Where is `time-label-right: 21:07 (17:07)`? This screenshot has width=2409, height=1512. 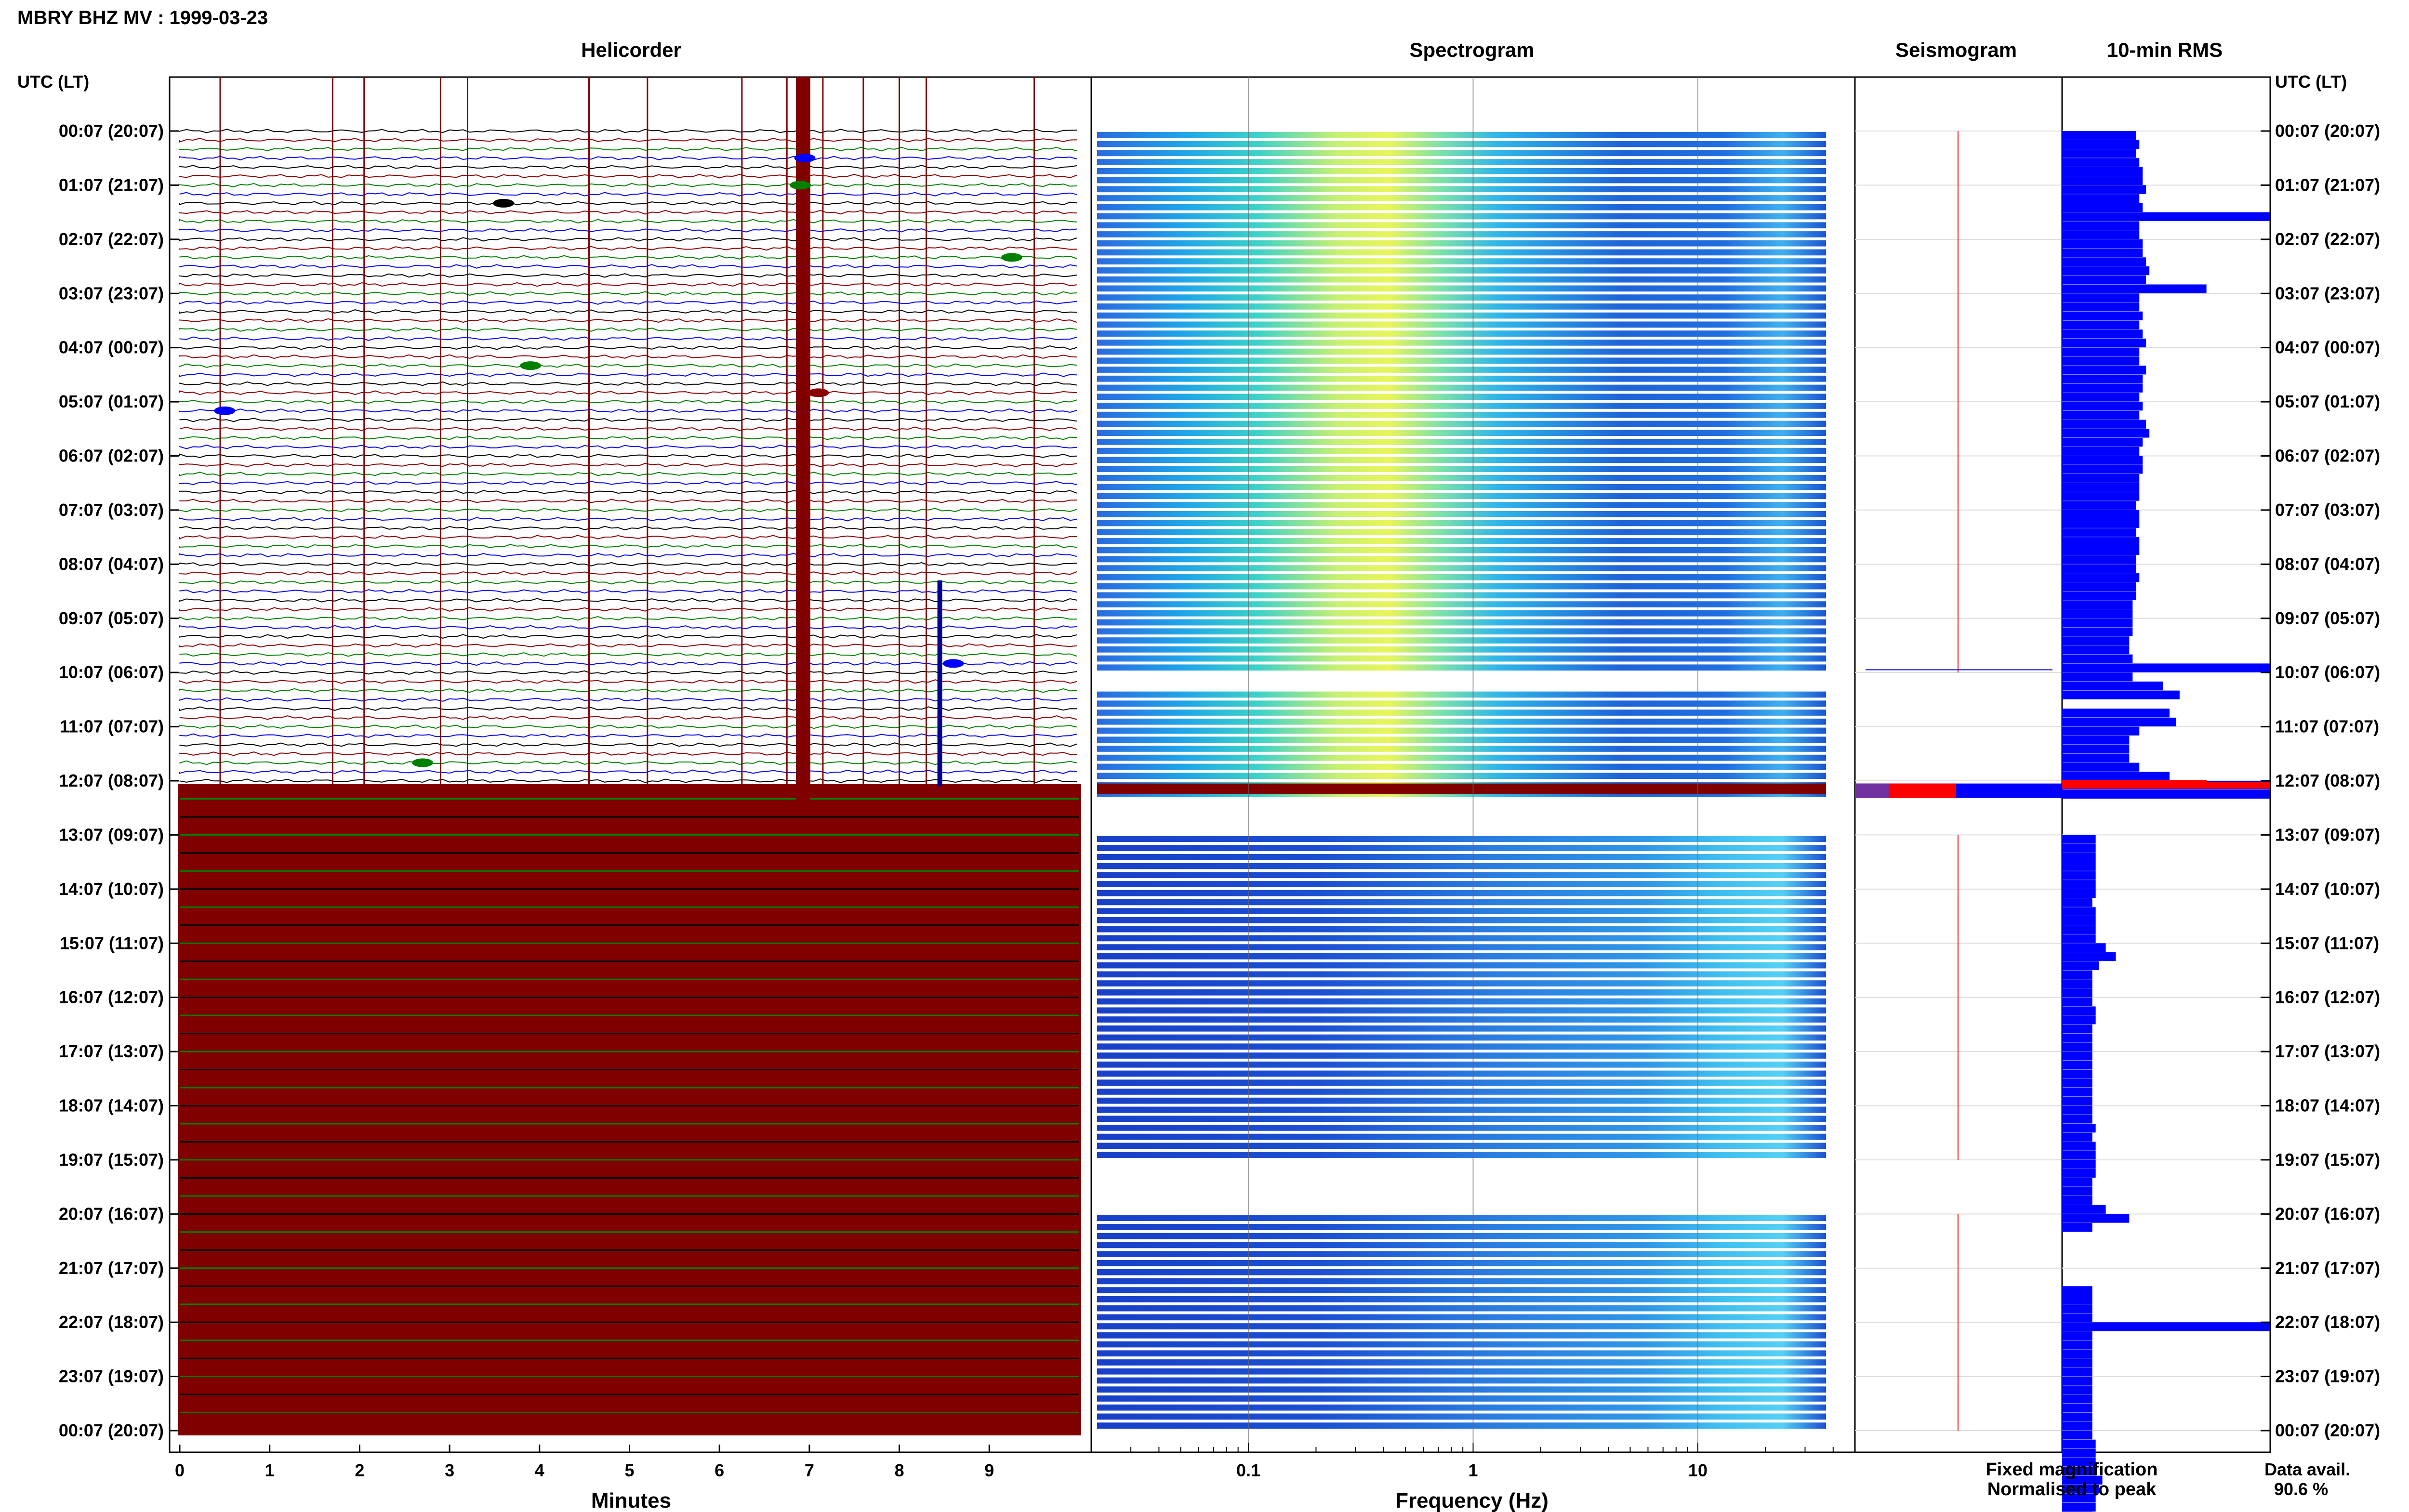
time-label-right: 21:07 (17:07) is located at coordinates (2327, 1268).